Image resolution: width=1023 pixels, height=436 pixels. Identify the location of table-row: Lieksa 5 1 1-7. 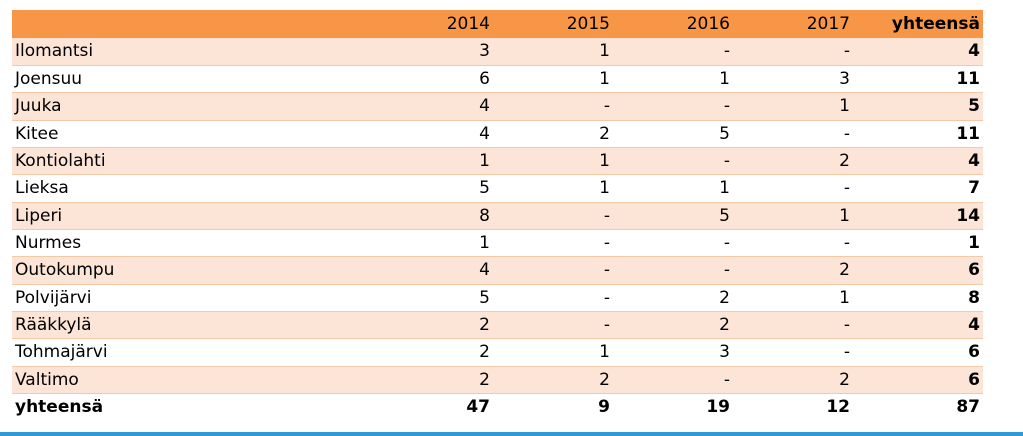
(497, 188).